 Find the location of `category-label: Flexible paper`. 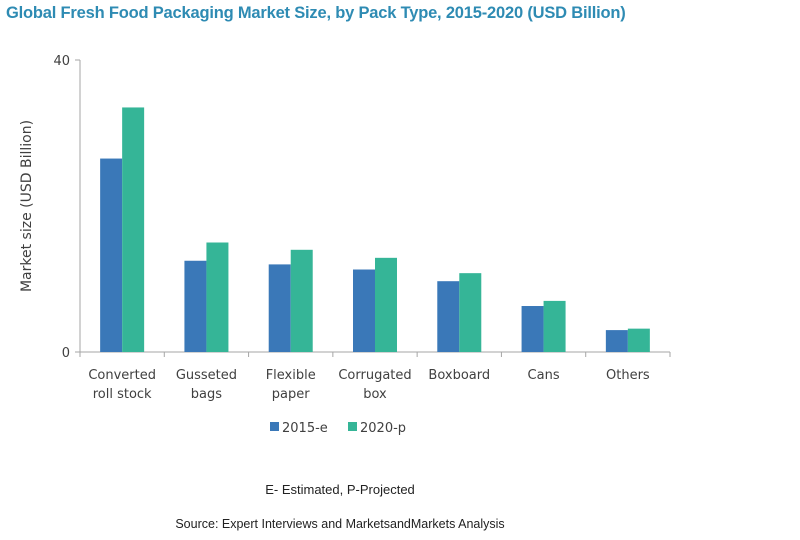

category-label: Flexible paper is located at coordinates (291, 385).